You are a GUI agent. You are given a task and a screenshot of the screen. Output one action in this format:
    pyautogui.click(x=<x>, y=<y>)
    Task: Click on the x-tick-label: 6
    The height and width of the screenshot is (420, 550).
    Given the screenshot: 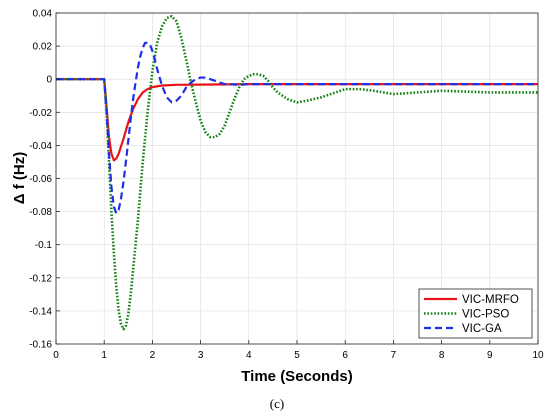 What is the action you would take?
    pyautogui.click(x=345, y=355)
    